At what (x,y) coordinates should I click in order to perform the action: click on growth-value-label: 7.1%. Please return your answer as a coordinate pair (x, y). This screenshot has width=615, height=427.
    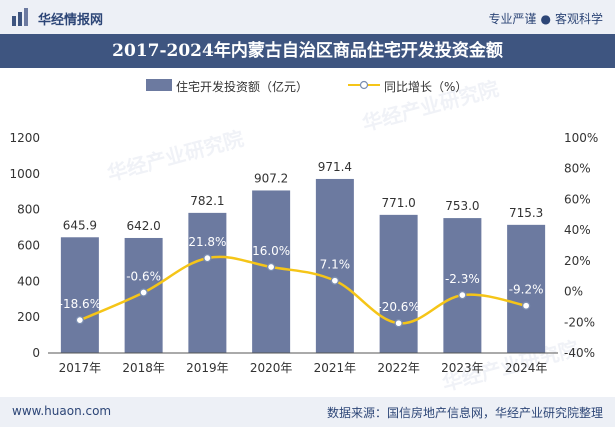
    Looking at the image, I should click on (335, 265).